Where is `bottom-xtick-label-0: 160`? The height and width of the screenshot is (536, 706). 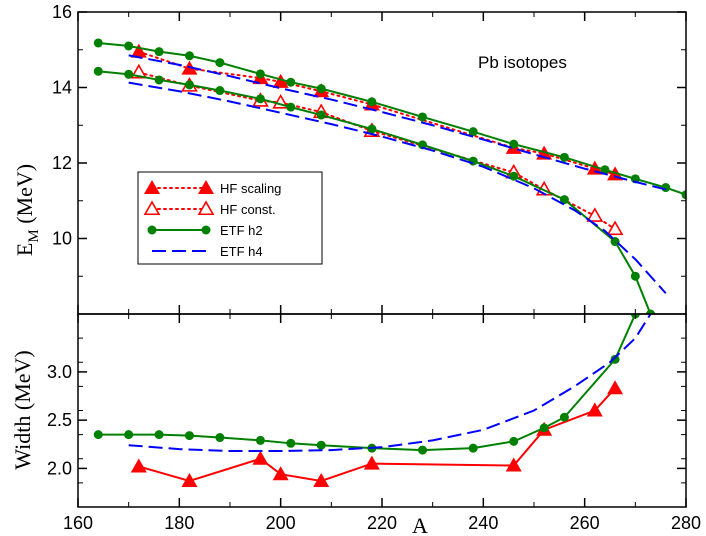 bottom-xtick-label-0: 160 is located at coordinates (78, 523).